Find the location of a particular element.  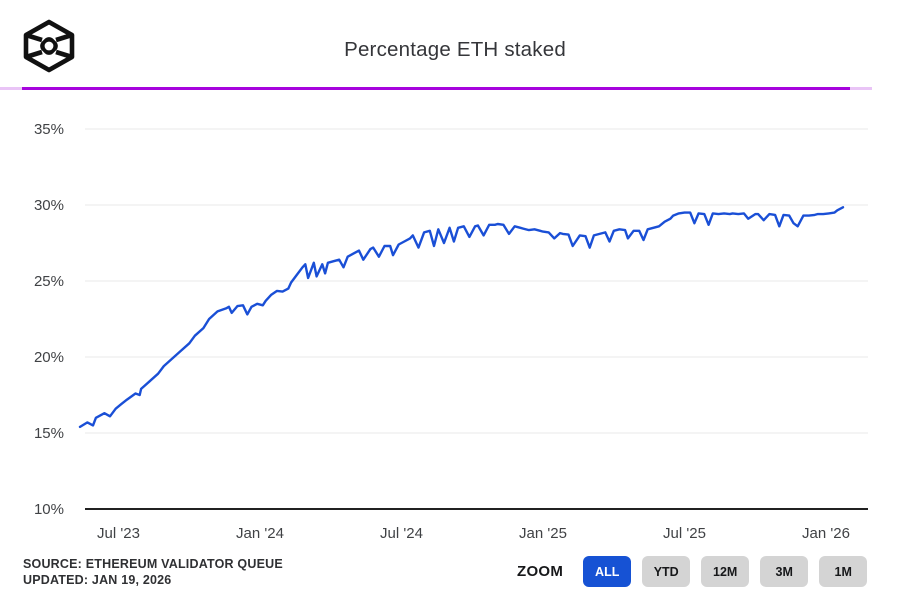

zoom-button-all: ALL is located at coordinates (607, 571).